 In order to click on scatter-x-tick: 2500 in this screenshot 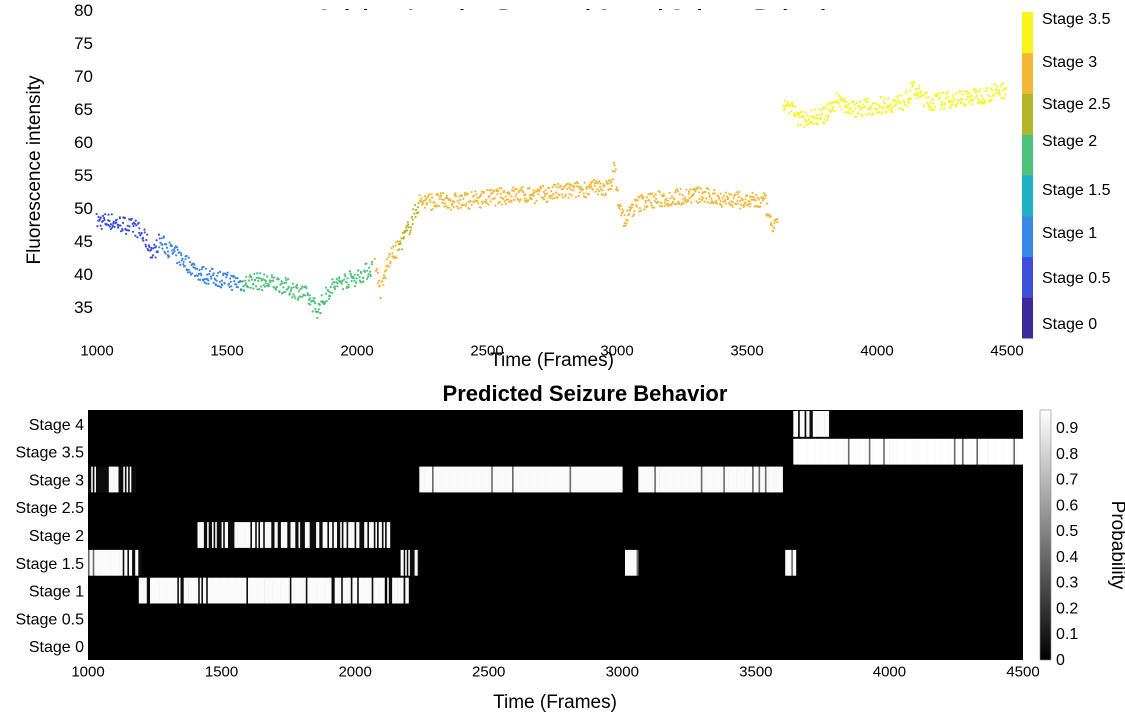, I will do `click(486, 350)`.